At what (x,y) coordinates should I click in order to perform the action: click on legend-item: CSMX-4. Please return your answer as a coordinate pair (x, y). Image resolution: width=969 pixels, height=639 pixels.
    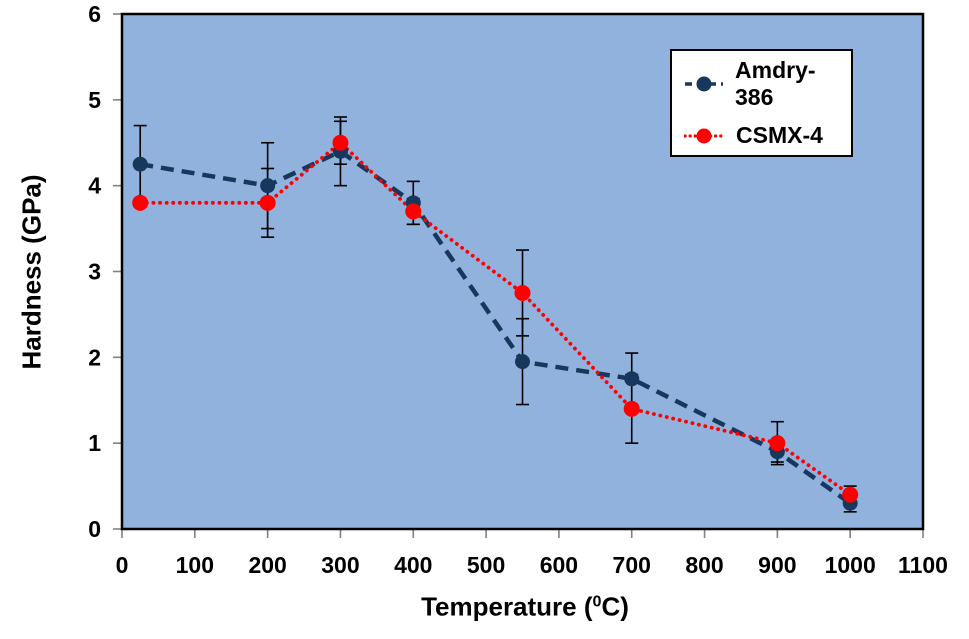
    Looking at the image, I should click on (767, 135).